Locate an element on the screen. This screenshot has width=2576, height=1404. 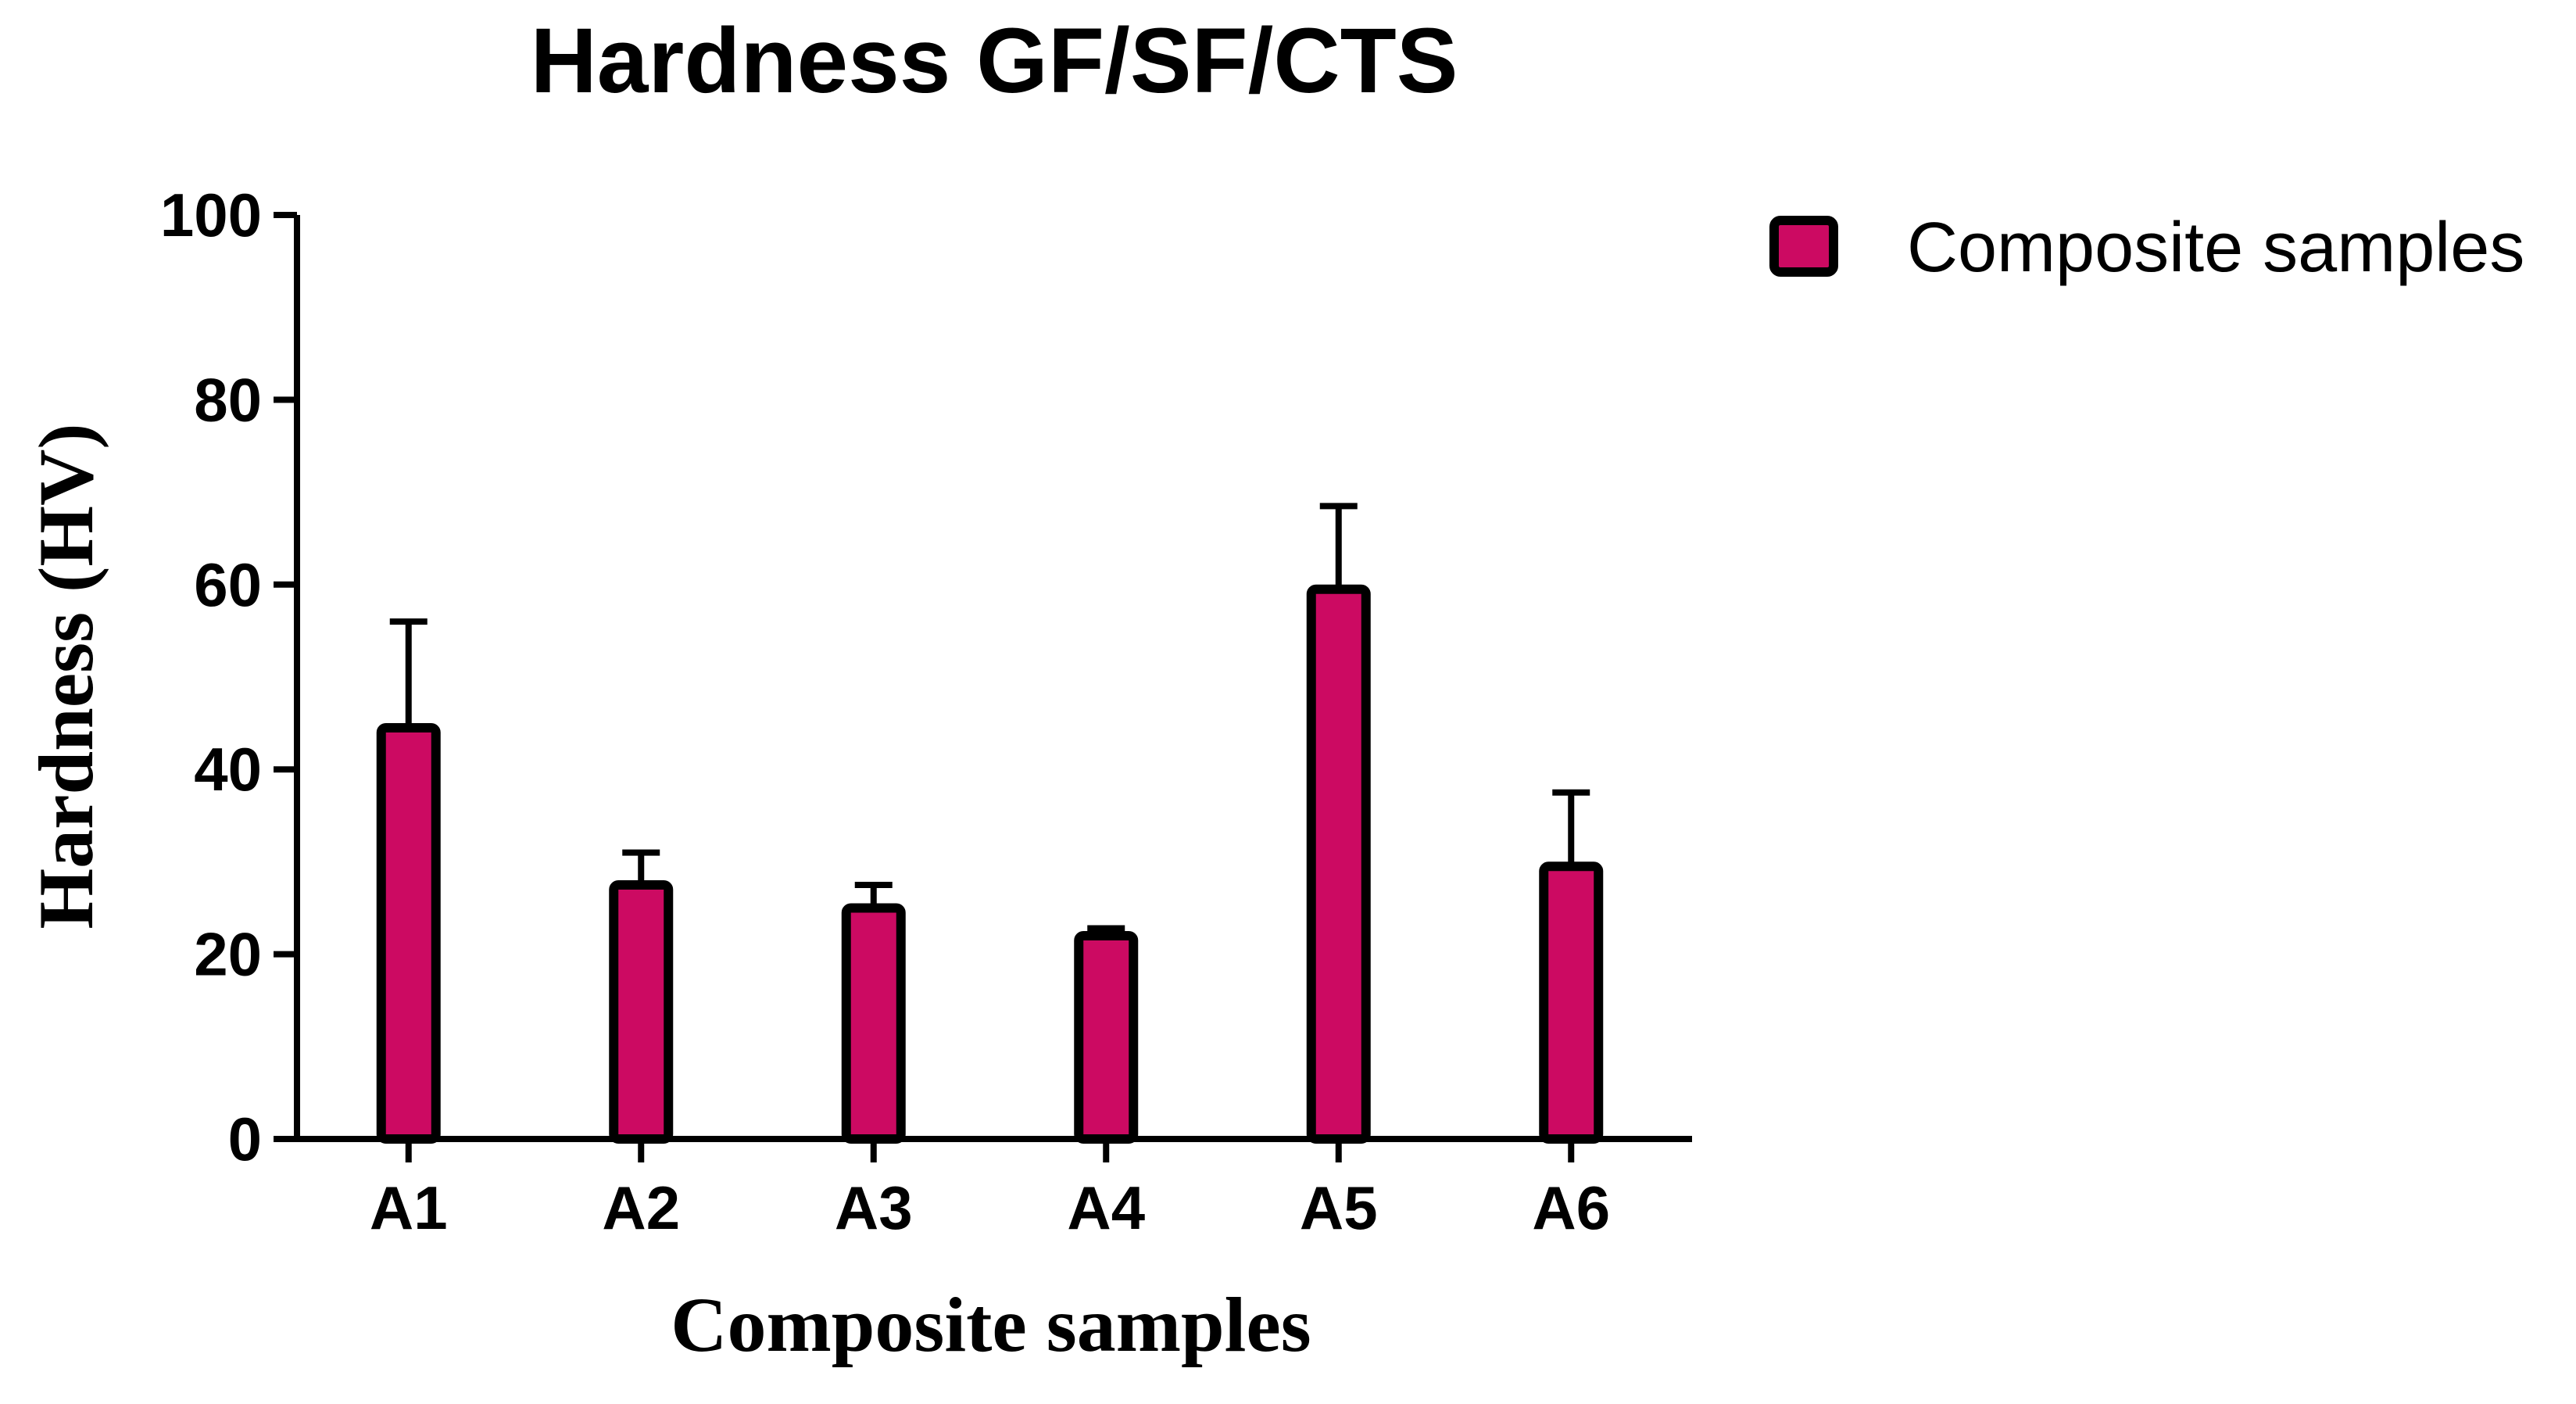
x-tick-label: A3 is located at coordinates (874, 1207).